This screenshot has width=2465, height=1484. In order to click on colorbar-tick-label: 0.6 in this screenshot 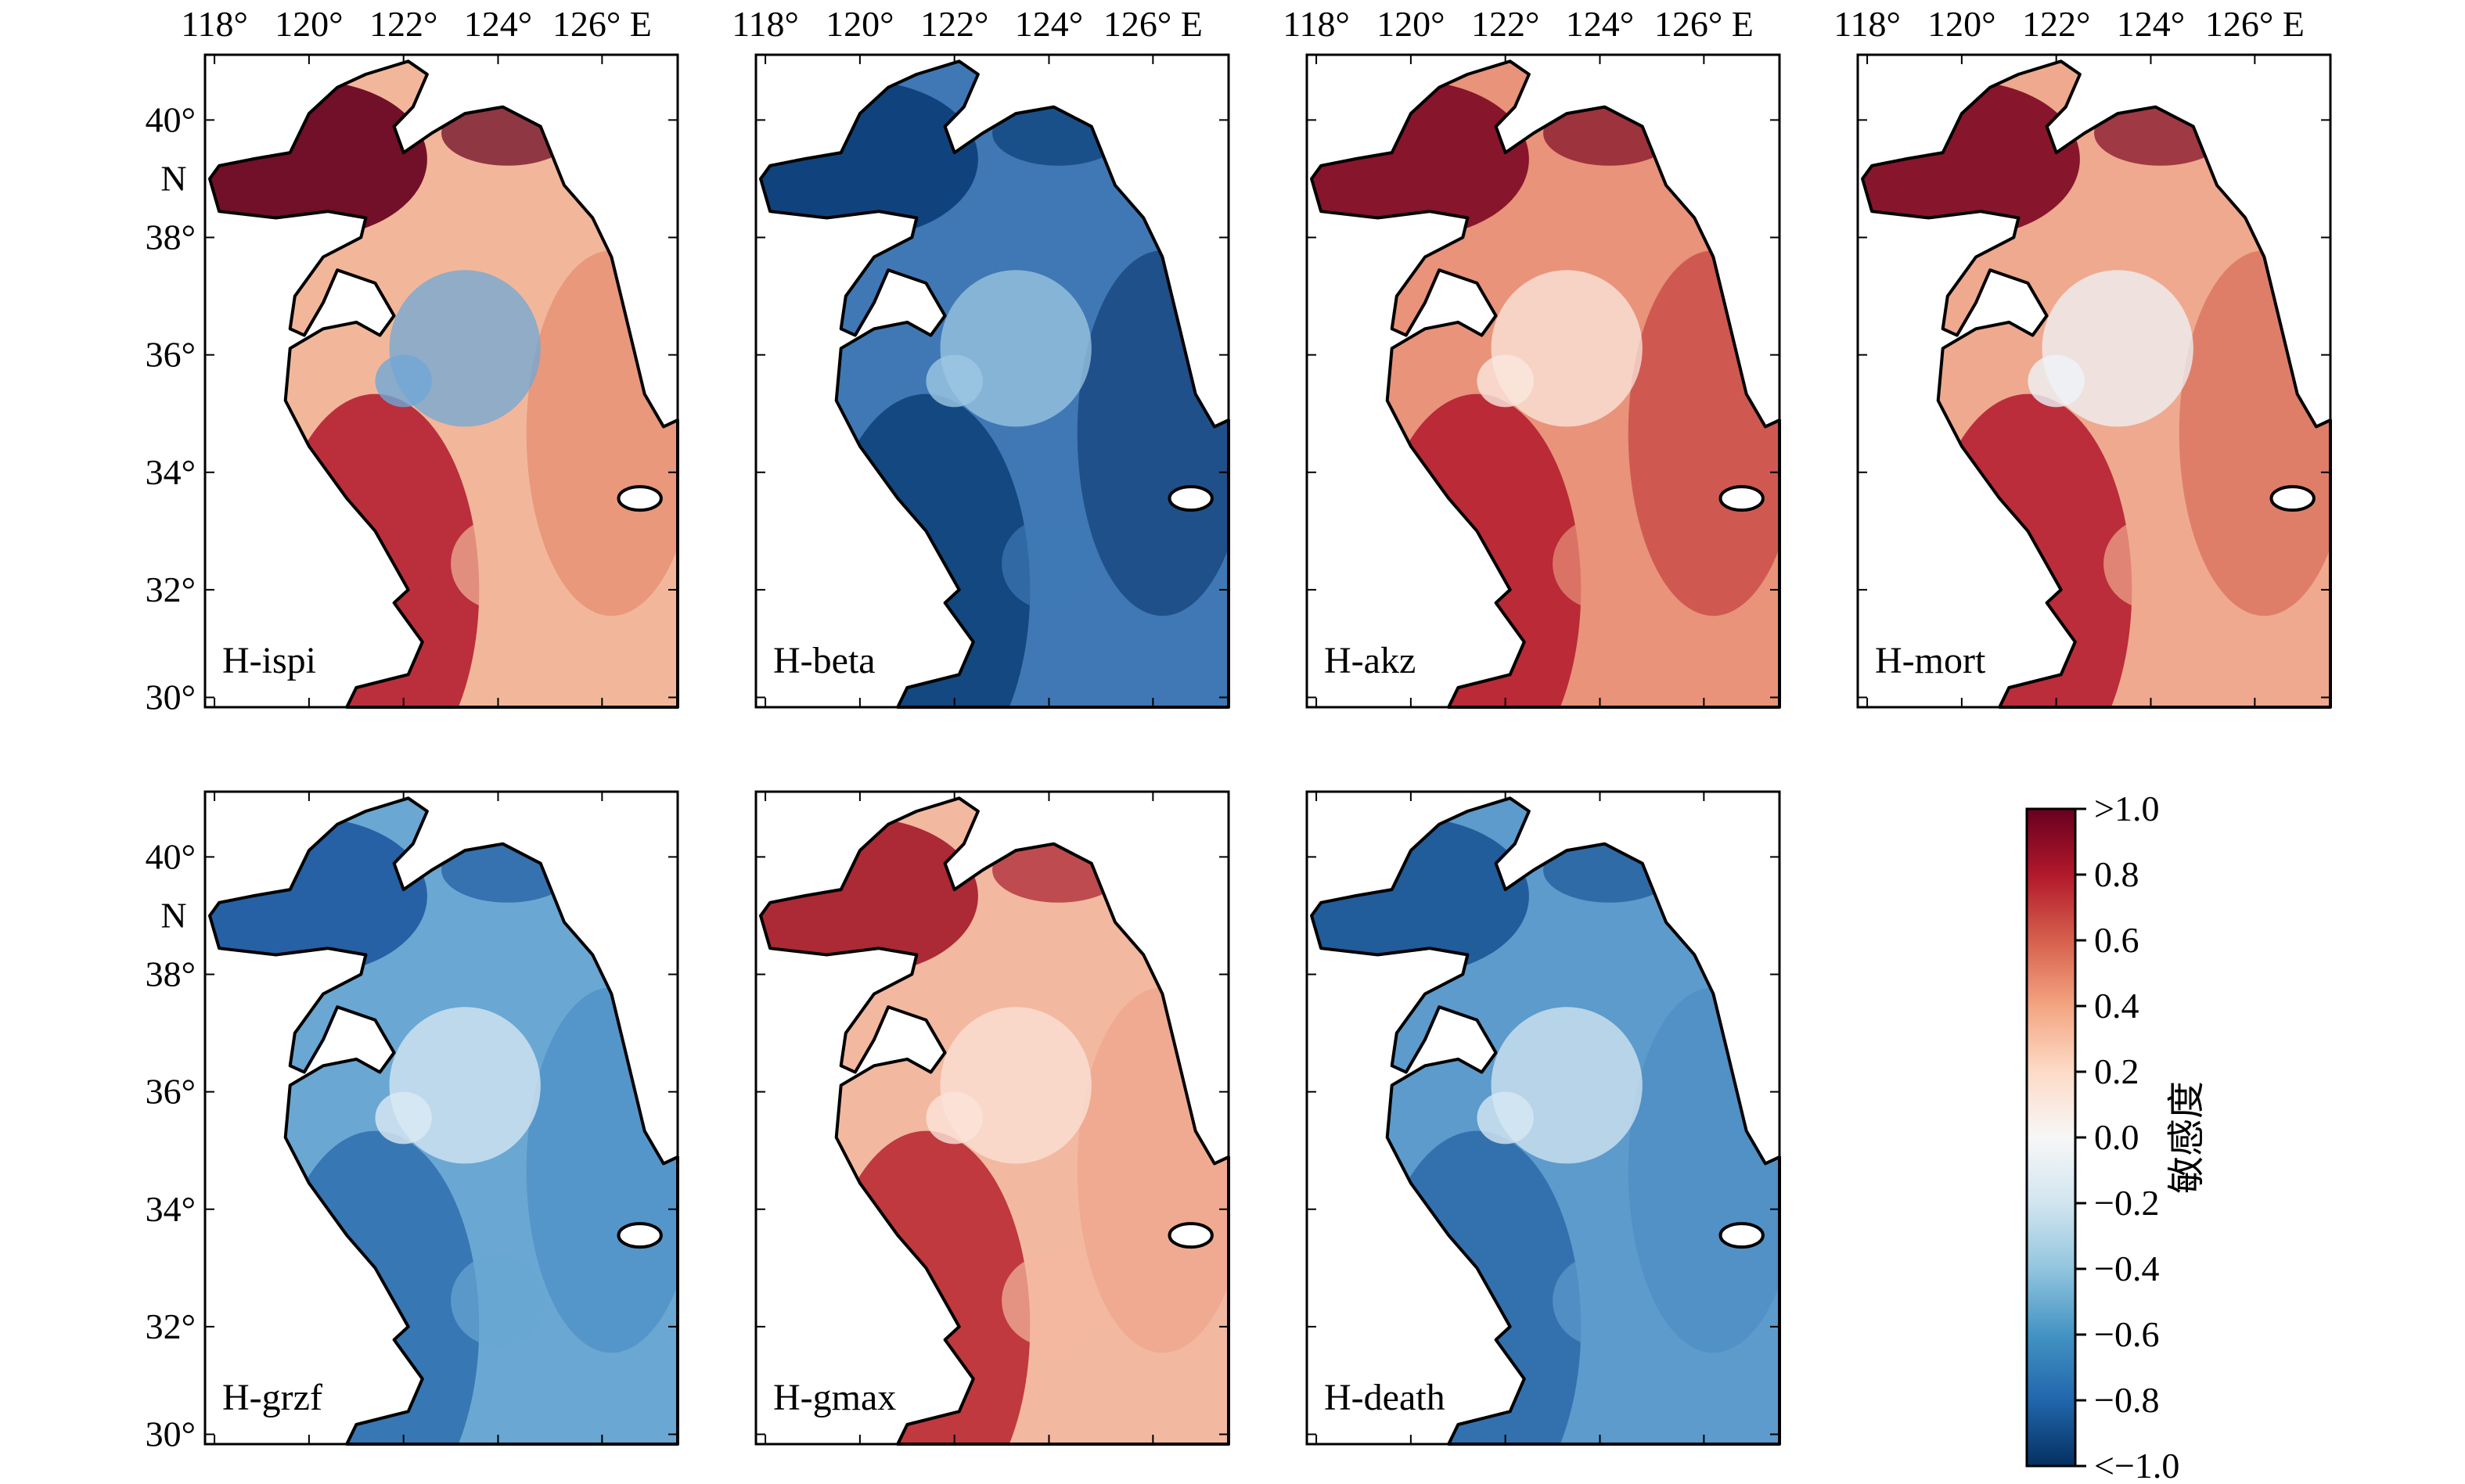, I will do `click(2116, 940)`.